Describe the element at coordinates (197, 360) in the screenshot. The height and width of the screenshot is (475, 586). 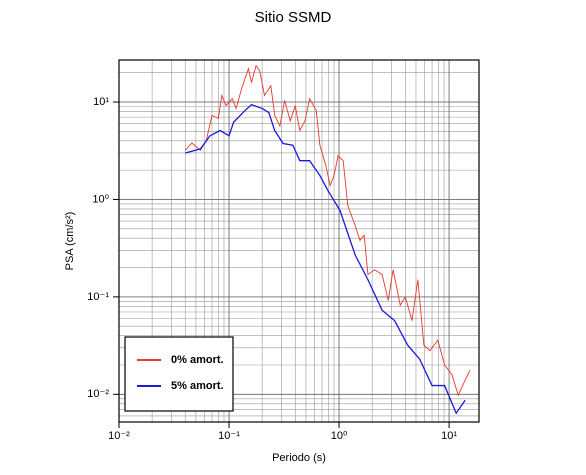
I see `legend-label: 0% amort.` at that location.